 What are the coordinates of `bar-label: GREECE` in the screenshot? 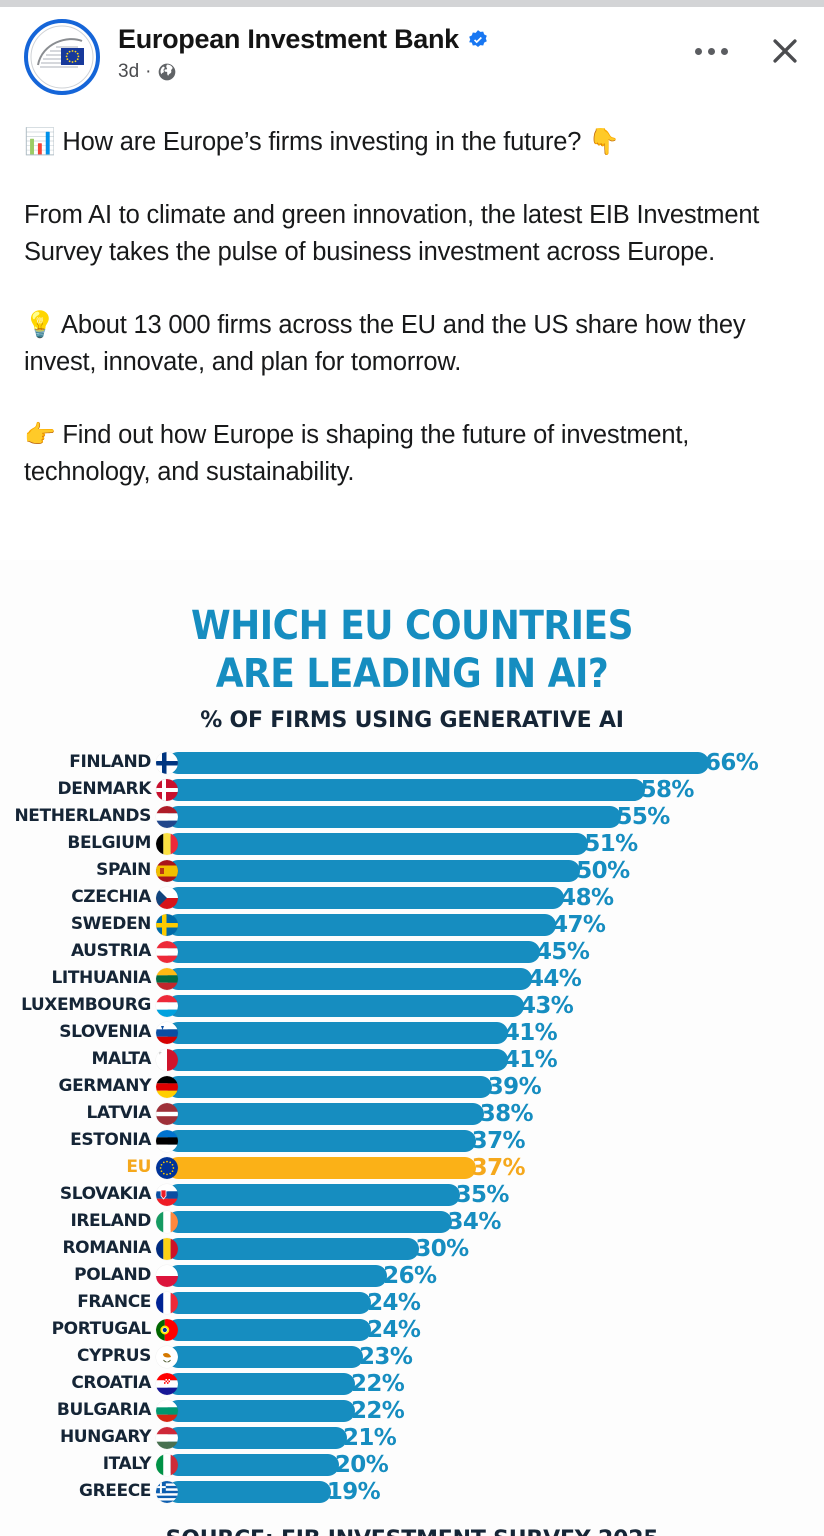 It's located at (115, 1491).